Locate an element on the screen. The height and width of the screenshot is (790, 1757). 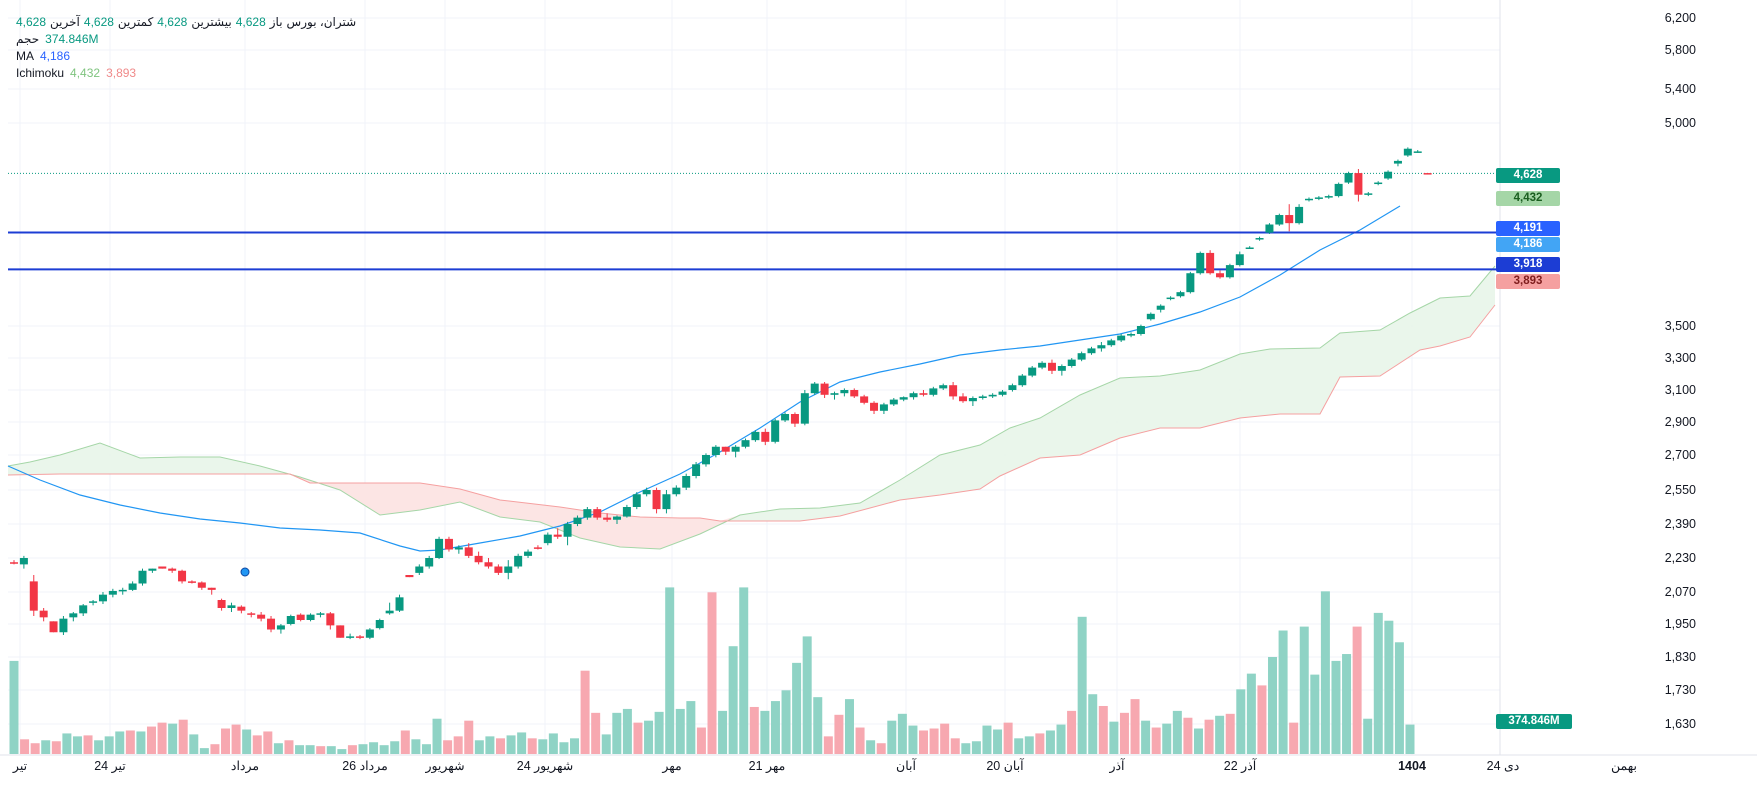
ichimoku-legend-row: Ichimoku 4,432 3,893 is located at coordinates (186, 73).